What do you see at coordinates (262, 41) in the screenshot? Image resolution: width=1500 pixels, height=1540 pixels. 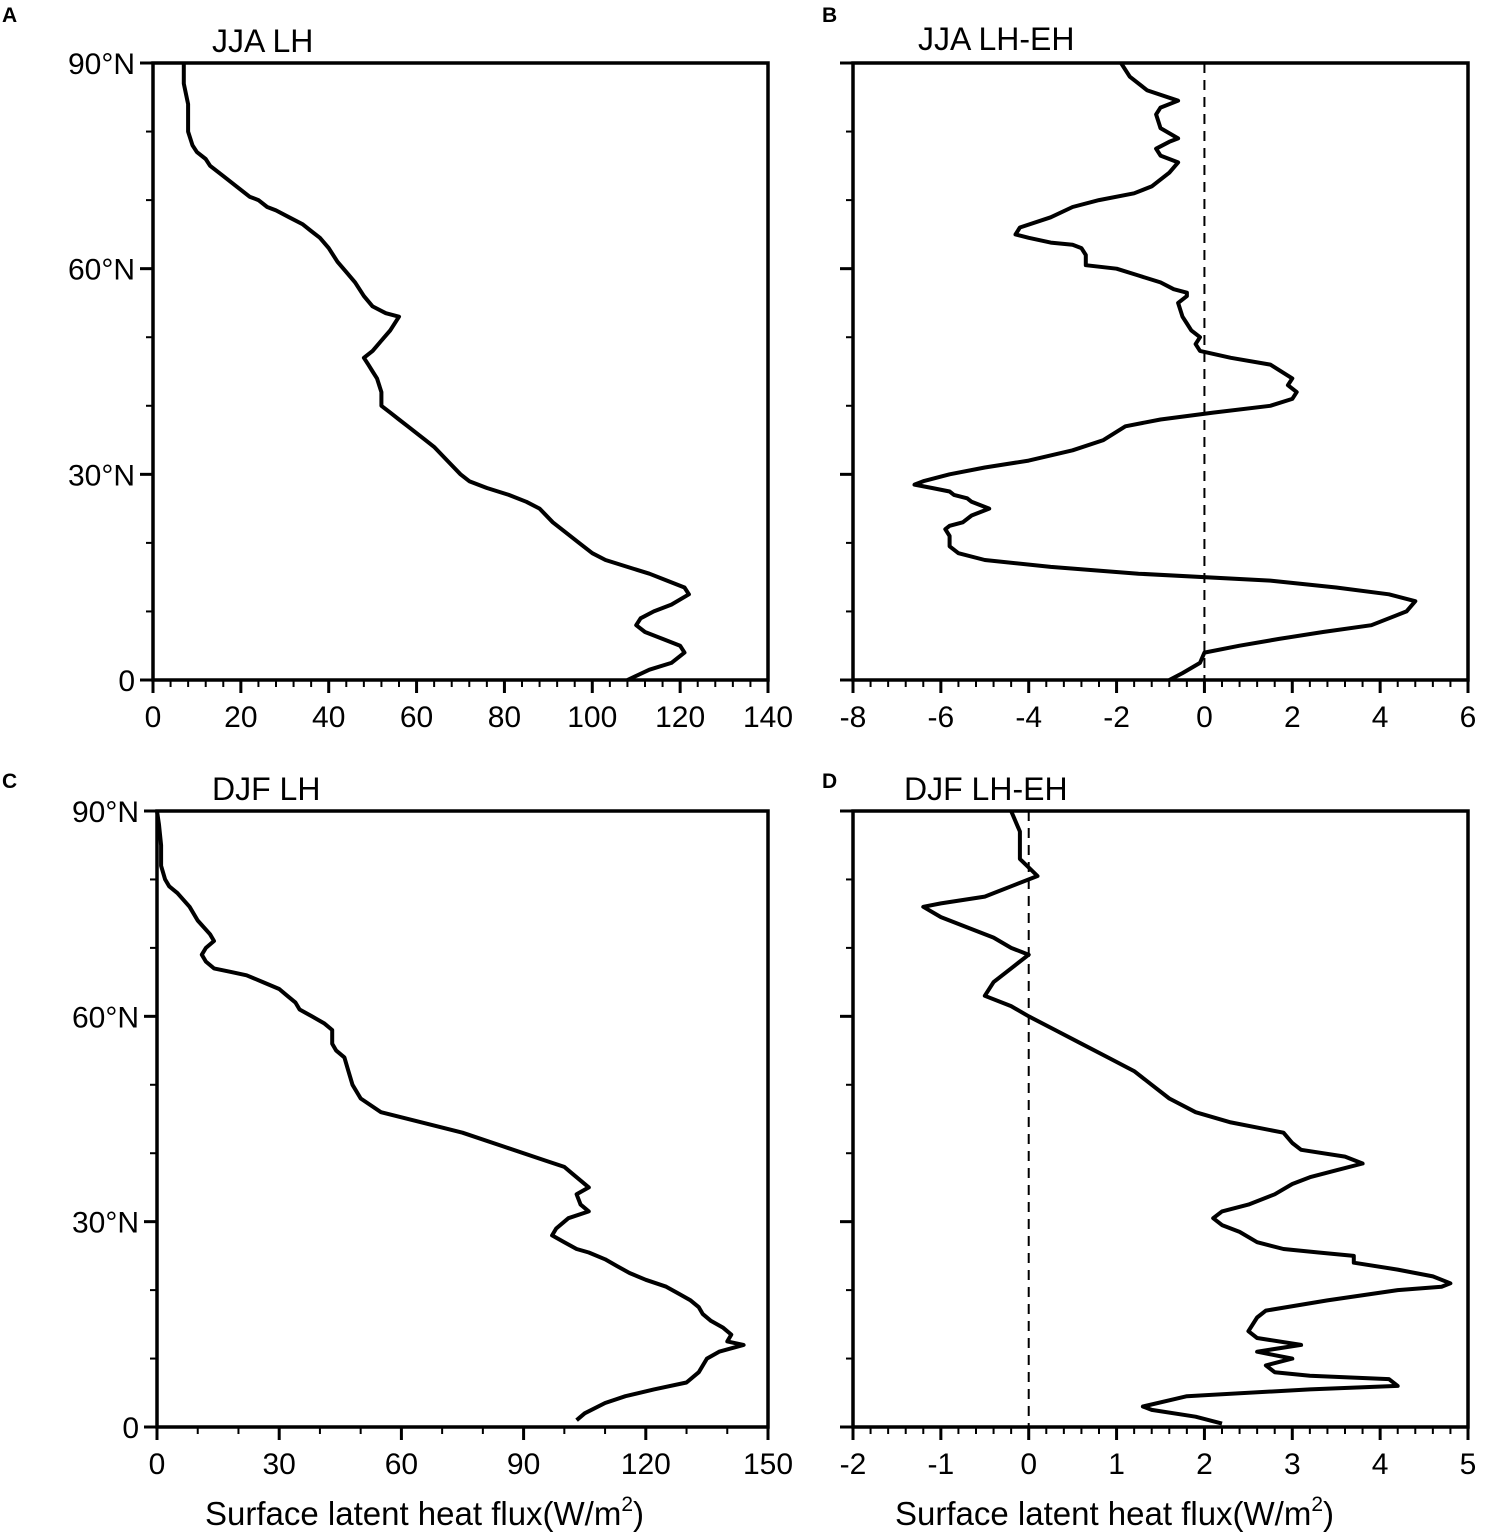 I see `panel-a-title: JJA LH` at bounding box center [262, 41].